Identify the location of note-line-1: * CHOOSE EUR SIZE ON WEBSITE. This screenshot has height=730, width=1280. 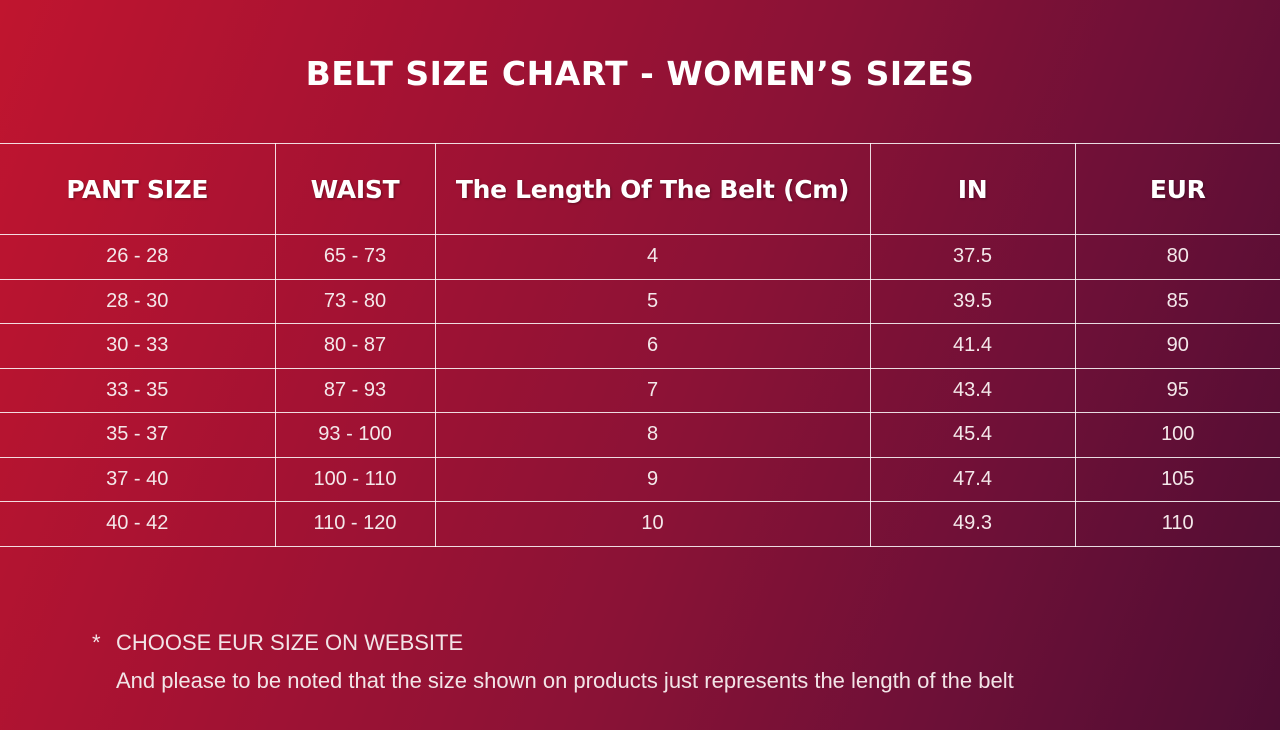
(553, 643).